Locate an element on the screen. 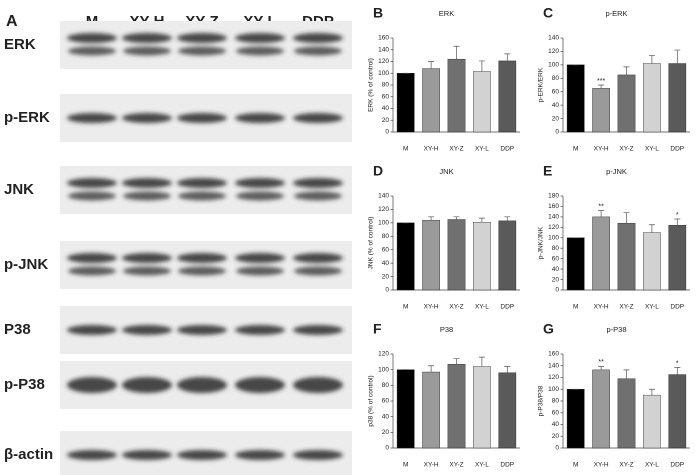 Image resolution: width=700 pixels, height=475 pixels. chart-title: p-JNK is located at coordinates (616, 171).